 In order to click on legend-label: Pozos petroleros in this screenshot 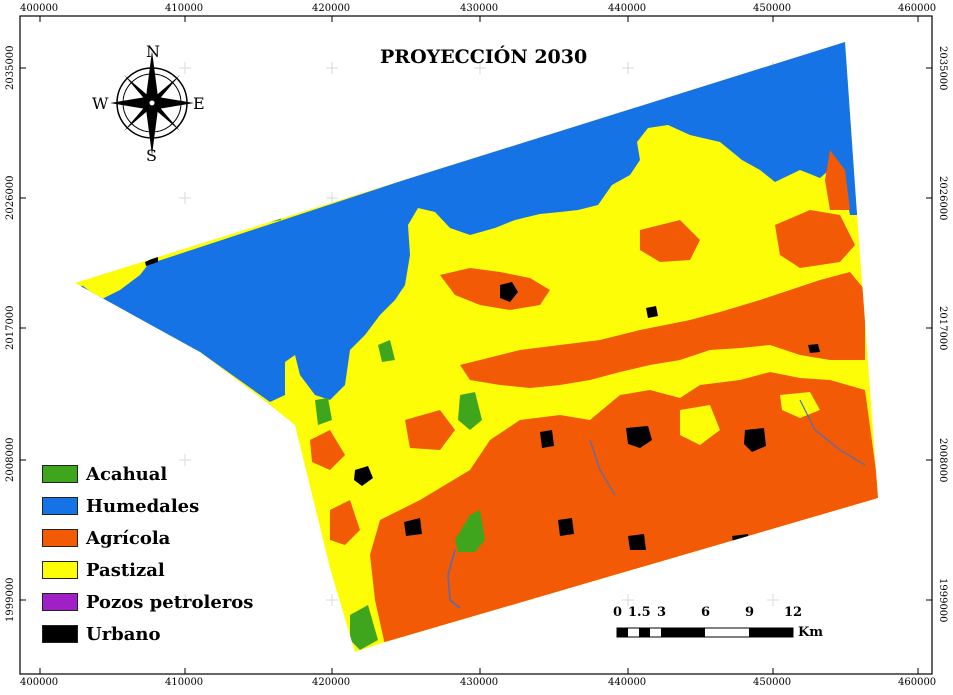, I will do `click(170, 602)`.